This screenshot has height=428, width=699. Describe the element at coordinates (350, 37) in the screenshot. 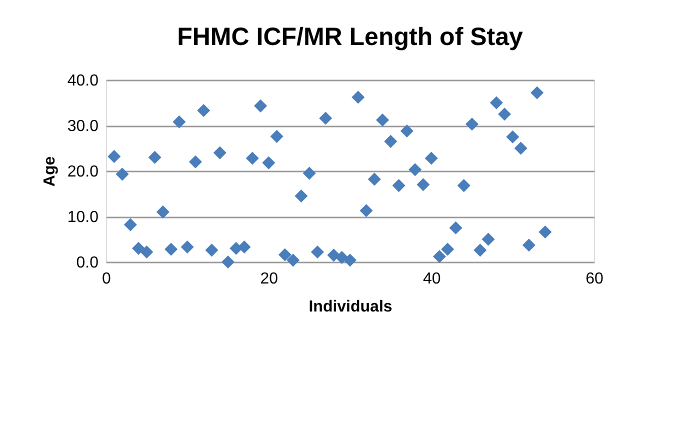

I see `chart-title: FHMC ICF/MR Length of Stay` at that location.